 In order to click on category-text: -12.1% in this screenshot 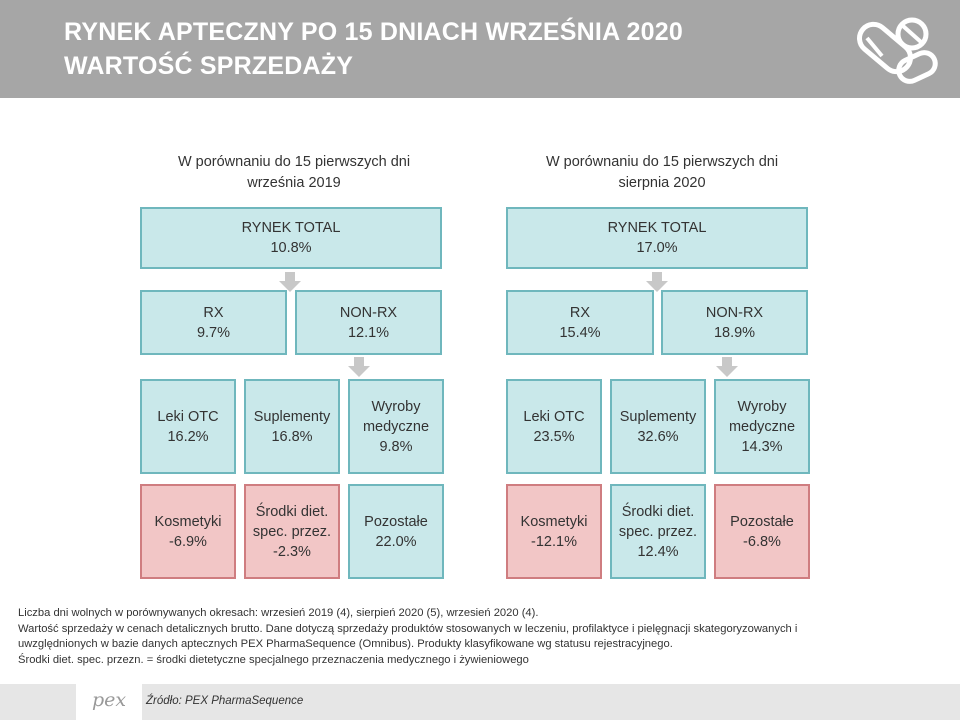, I will do `click(554, 541)`.